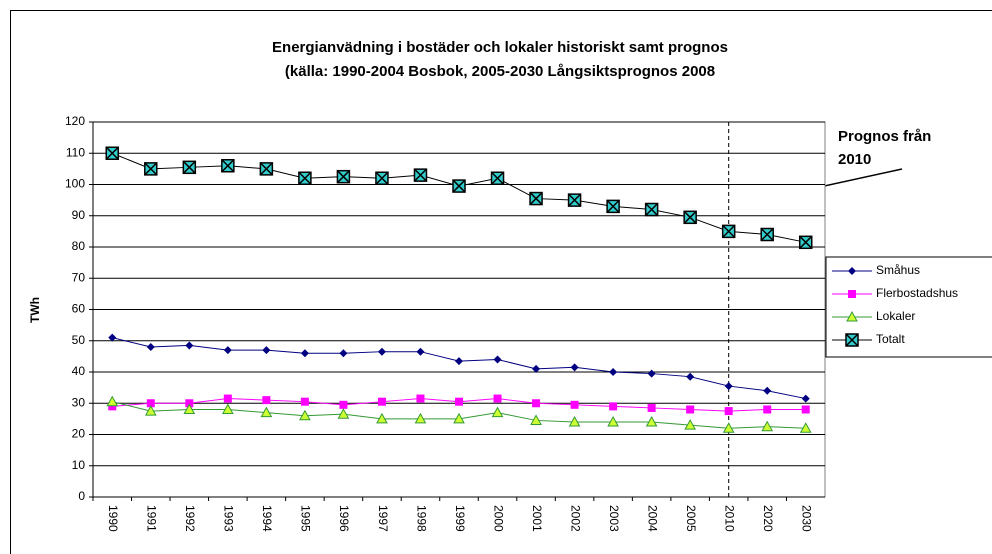 The image size is (992, 554). What do you see at coordinates (383, 518) in the screenshot?
I see `x-tick-label: 1997` at bounding box center [383, 518].